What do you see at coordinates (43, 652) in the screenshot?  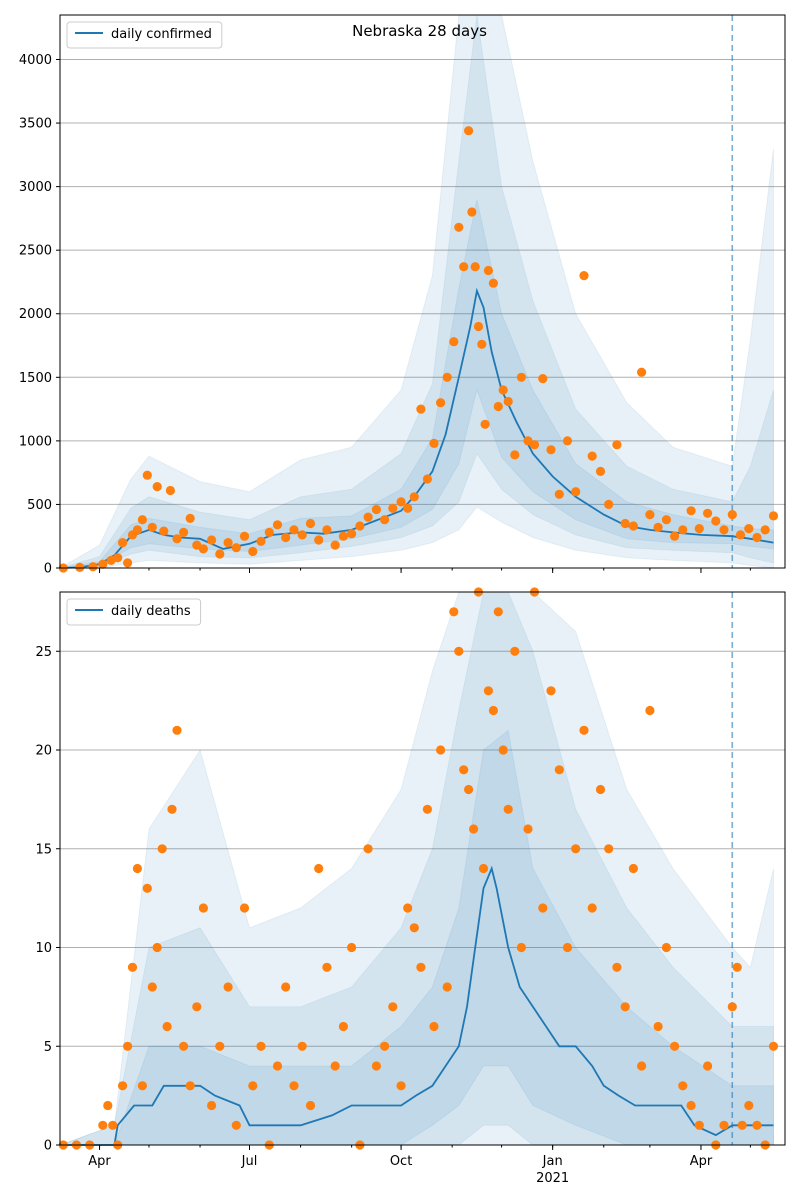 I see `y-tick-label: 25` at bounding box center [43, 652].